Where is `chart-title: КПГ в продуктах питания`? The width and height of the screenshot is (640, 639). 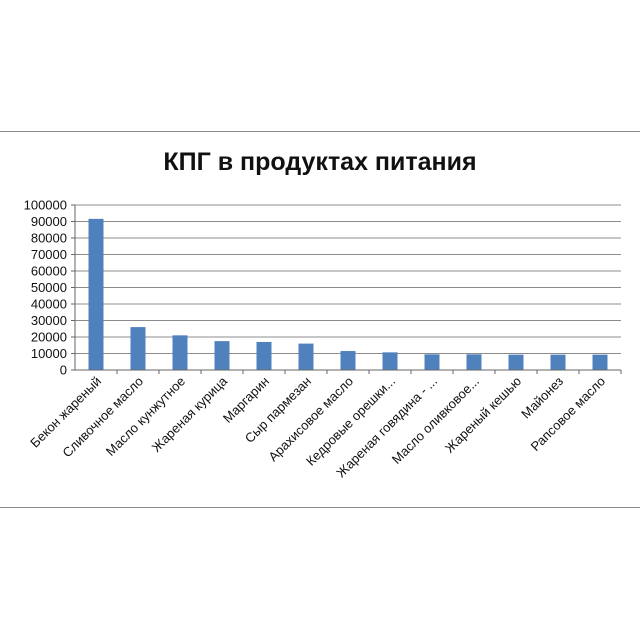 chart-title: КПГ в продуктах питания is located at coordinates (320, 162).